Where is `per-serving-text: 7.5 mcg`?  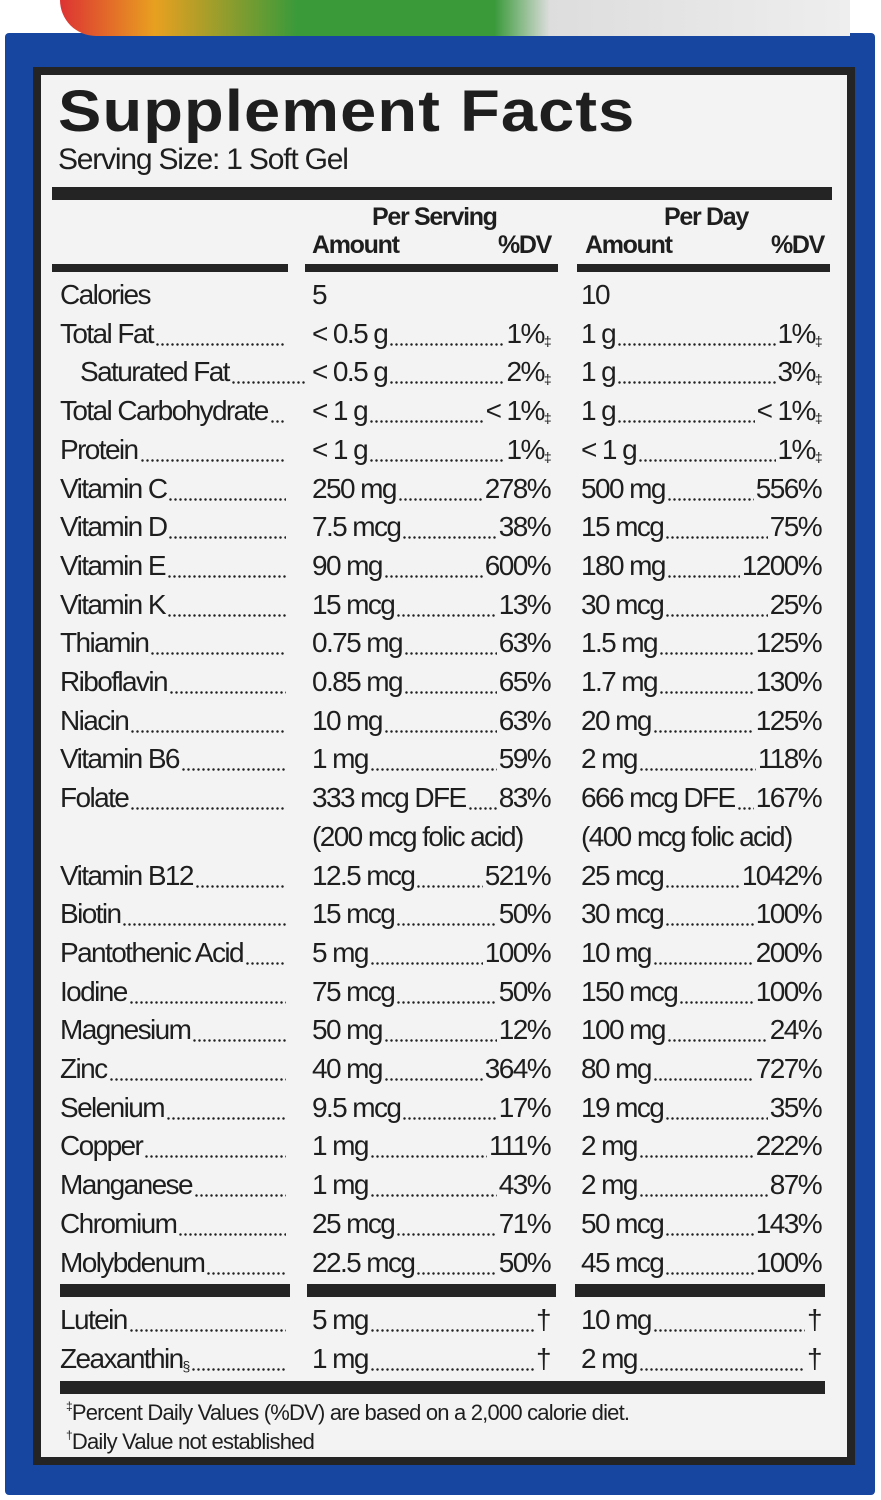 per-serving-text: 7.5 mcg is located at coordinates (357, 527).